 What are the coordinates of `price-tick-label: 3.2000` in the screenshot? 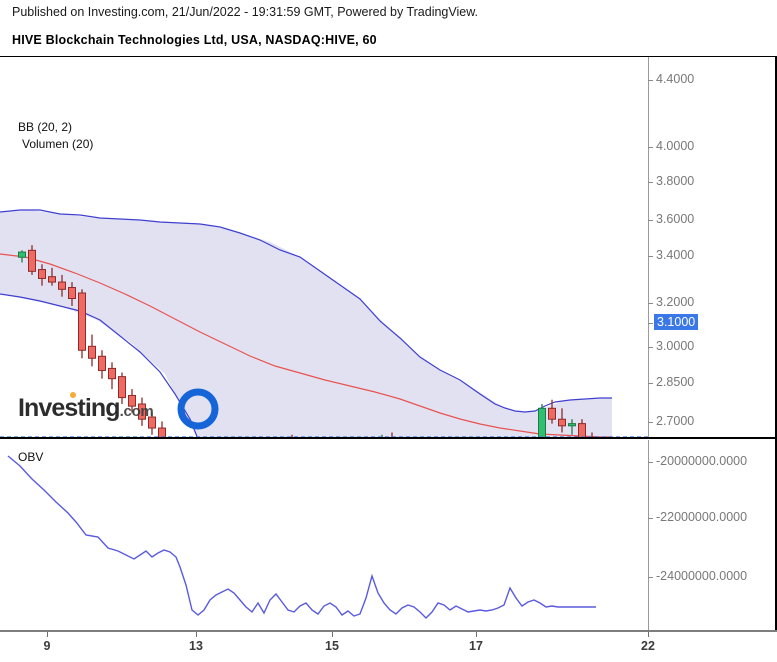 It's located at (675, 302).